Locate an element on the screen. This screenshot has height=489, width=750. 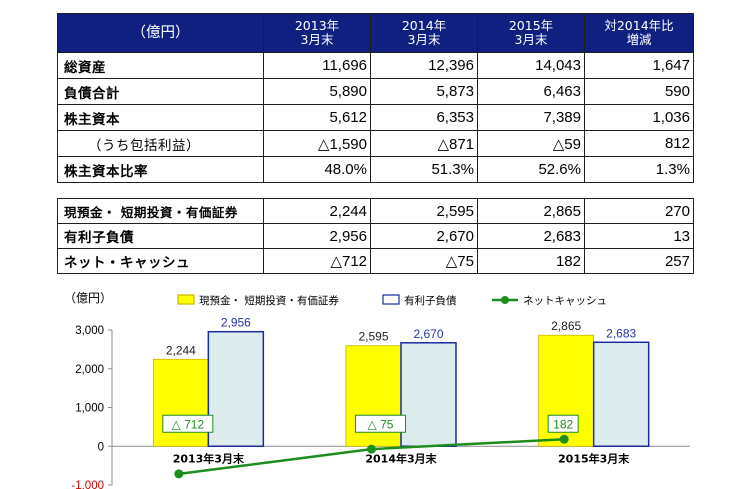
cell-change: 1.3% is located at coordinates (639, 169).